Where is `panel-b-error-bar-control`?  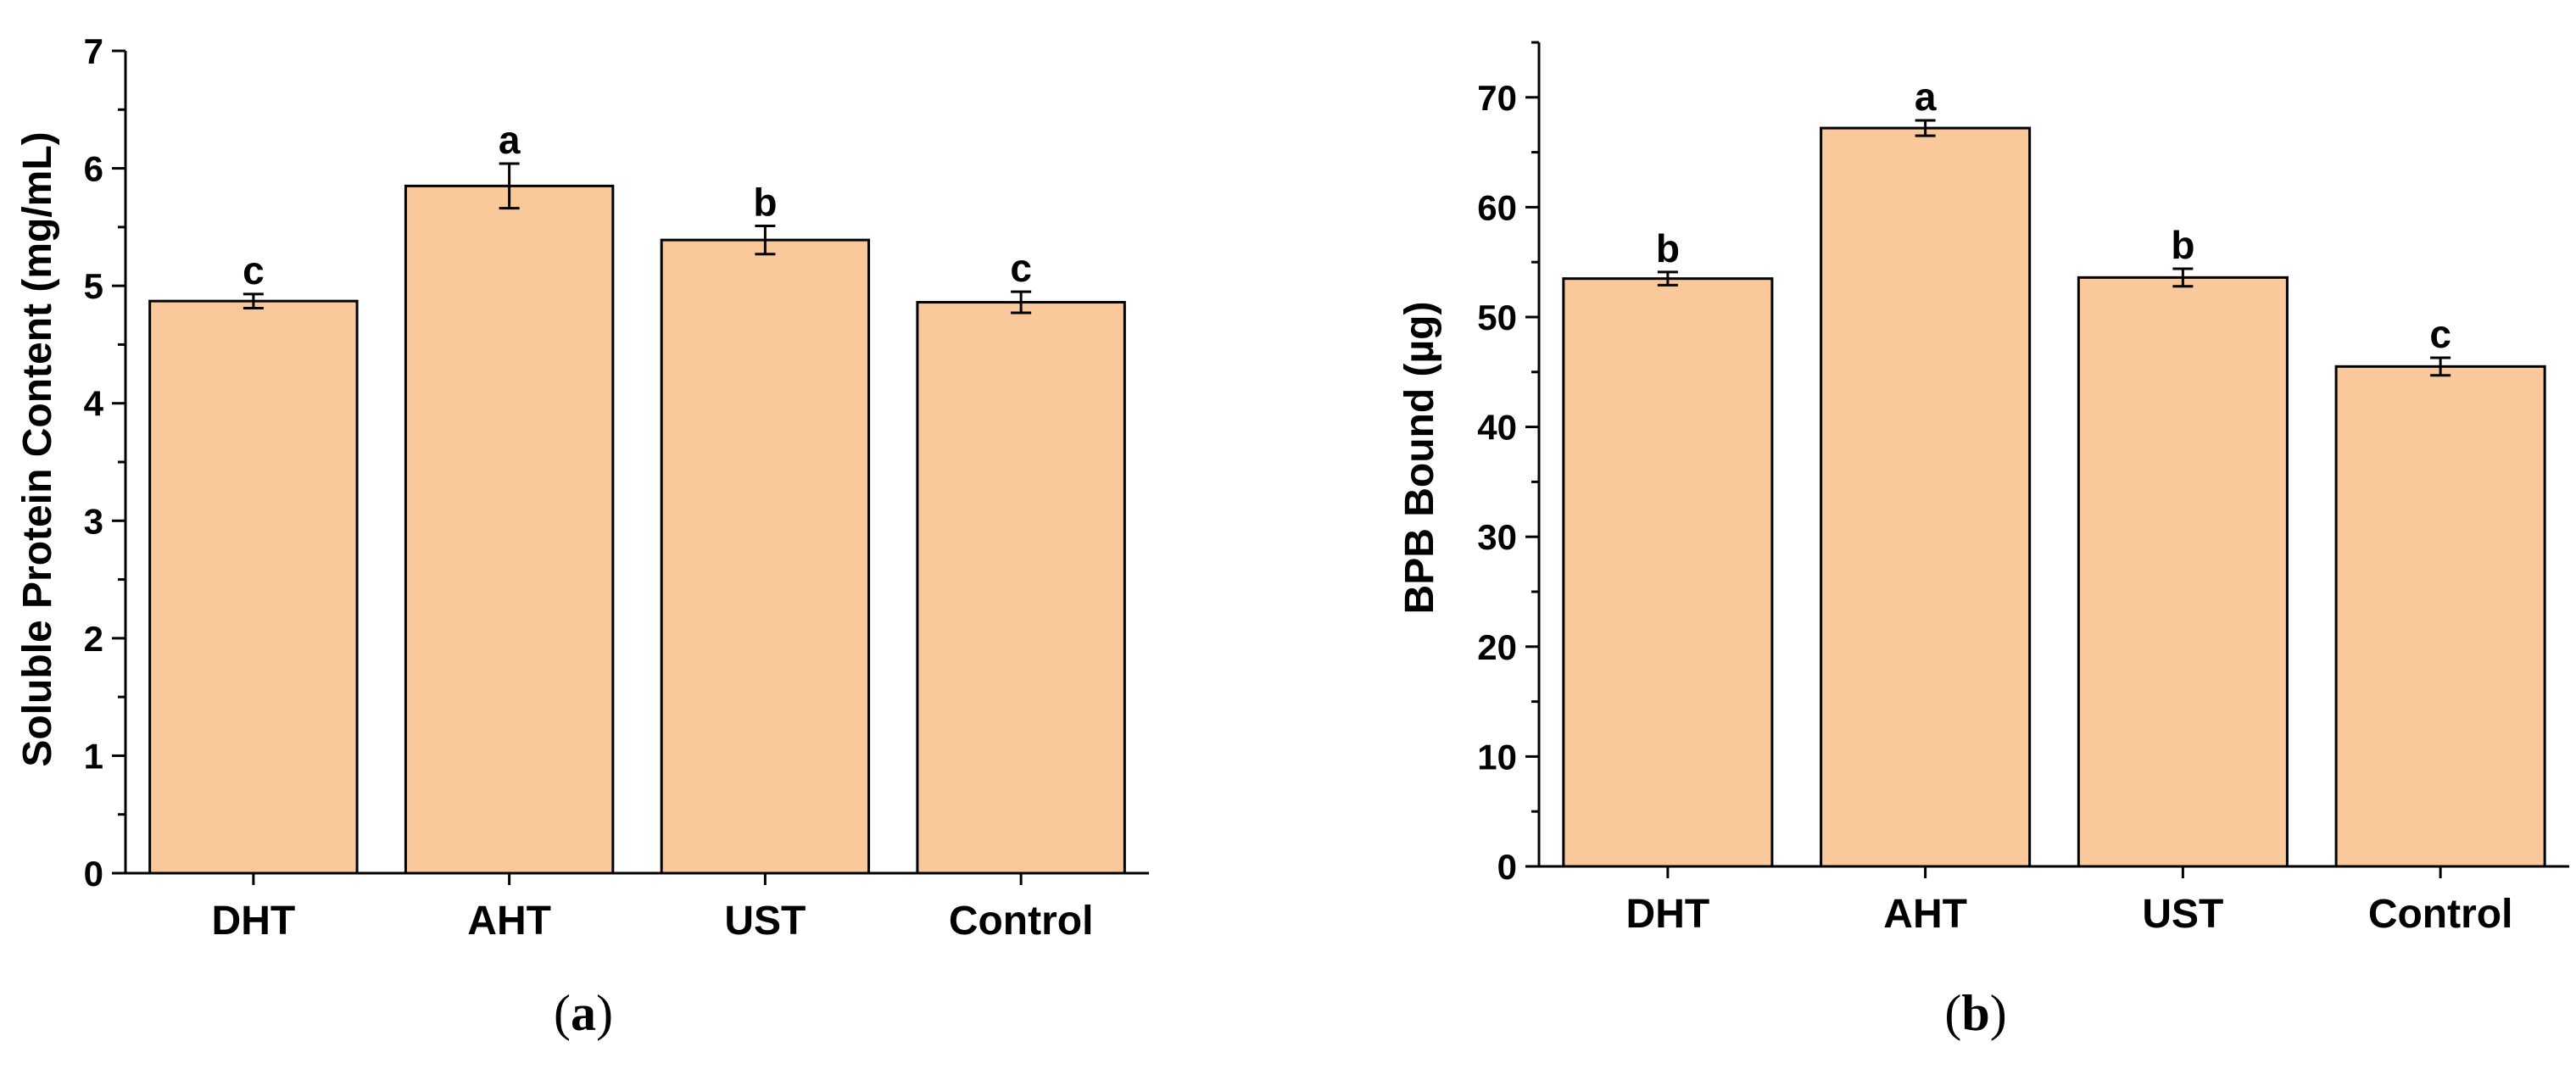
panel-b-error-bar-control is located at coordinates (2440, 366).